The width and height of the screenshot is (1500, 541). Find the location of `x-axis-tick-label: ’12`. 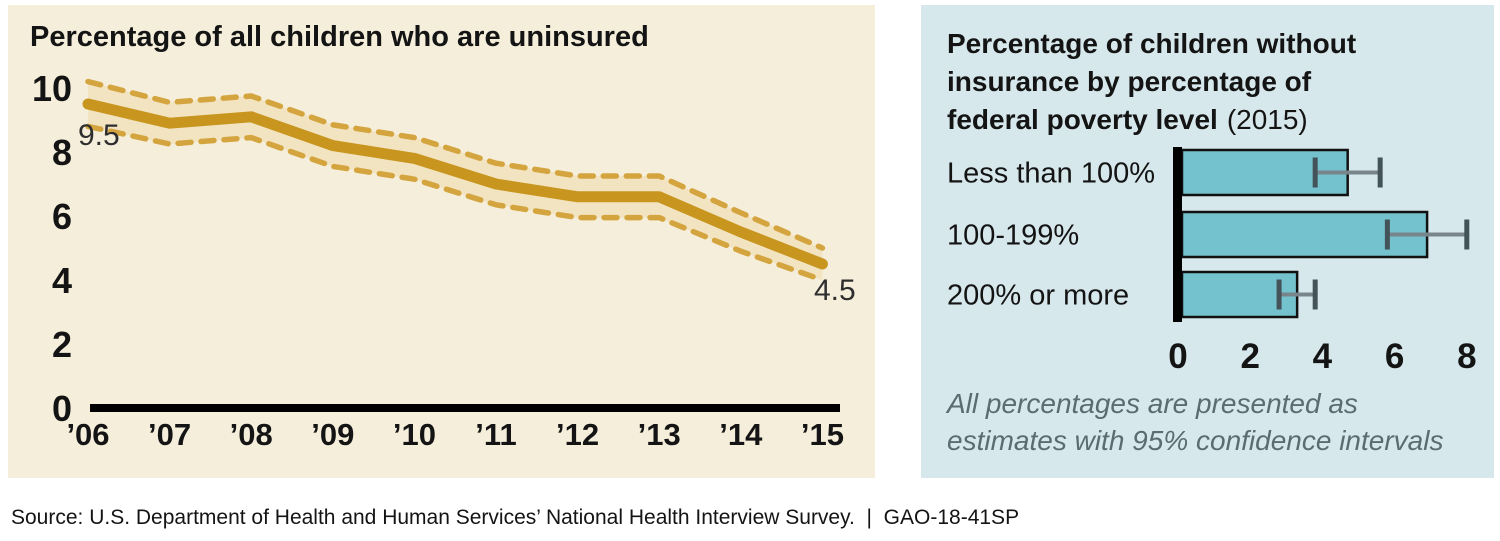

x-axis-tick-label: ’12 is located at coordinates (577, 434).